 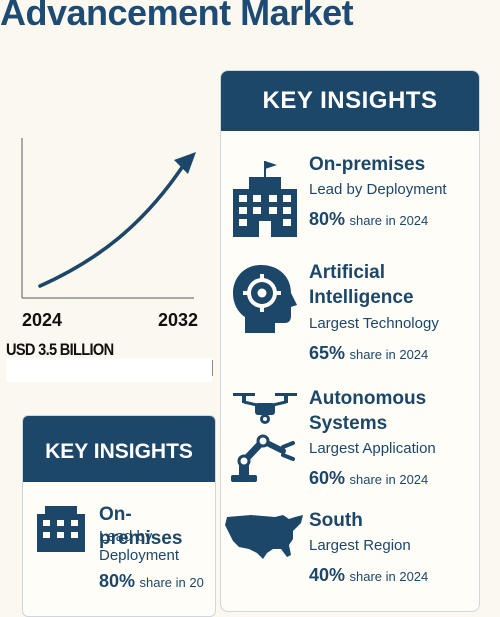 What do you see at coordinates (360, 545) in the screenshot?
I see `insight-subtitle-region: Largest Region` at bounding box center [360, 545].